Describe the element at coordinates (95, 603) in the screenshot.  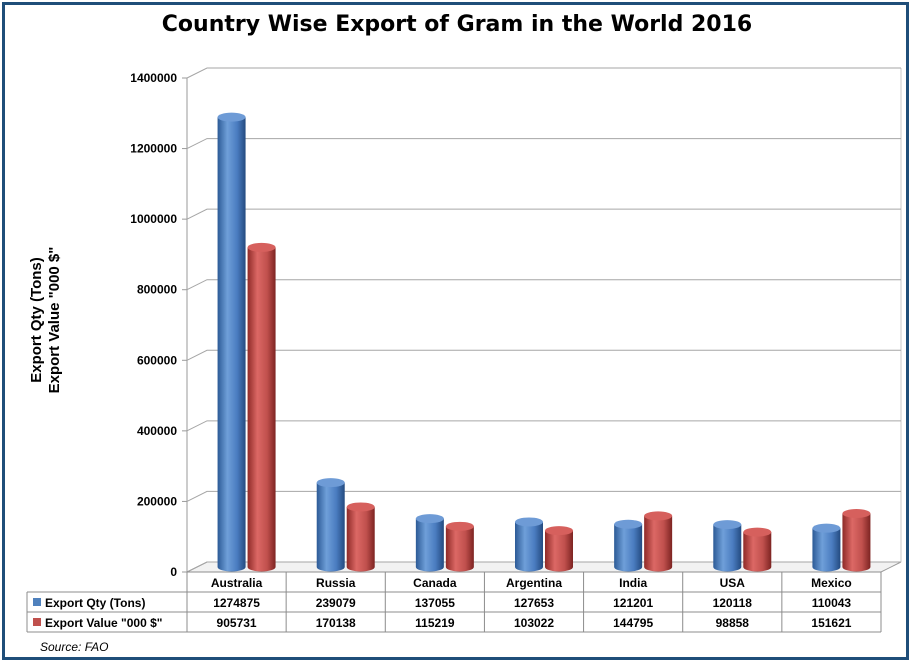
I see `legend-label-export-qty: Export Qty (Tons)` at that location.